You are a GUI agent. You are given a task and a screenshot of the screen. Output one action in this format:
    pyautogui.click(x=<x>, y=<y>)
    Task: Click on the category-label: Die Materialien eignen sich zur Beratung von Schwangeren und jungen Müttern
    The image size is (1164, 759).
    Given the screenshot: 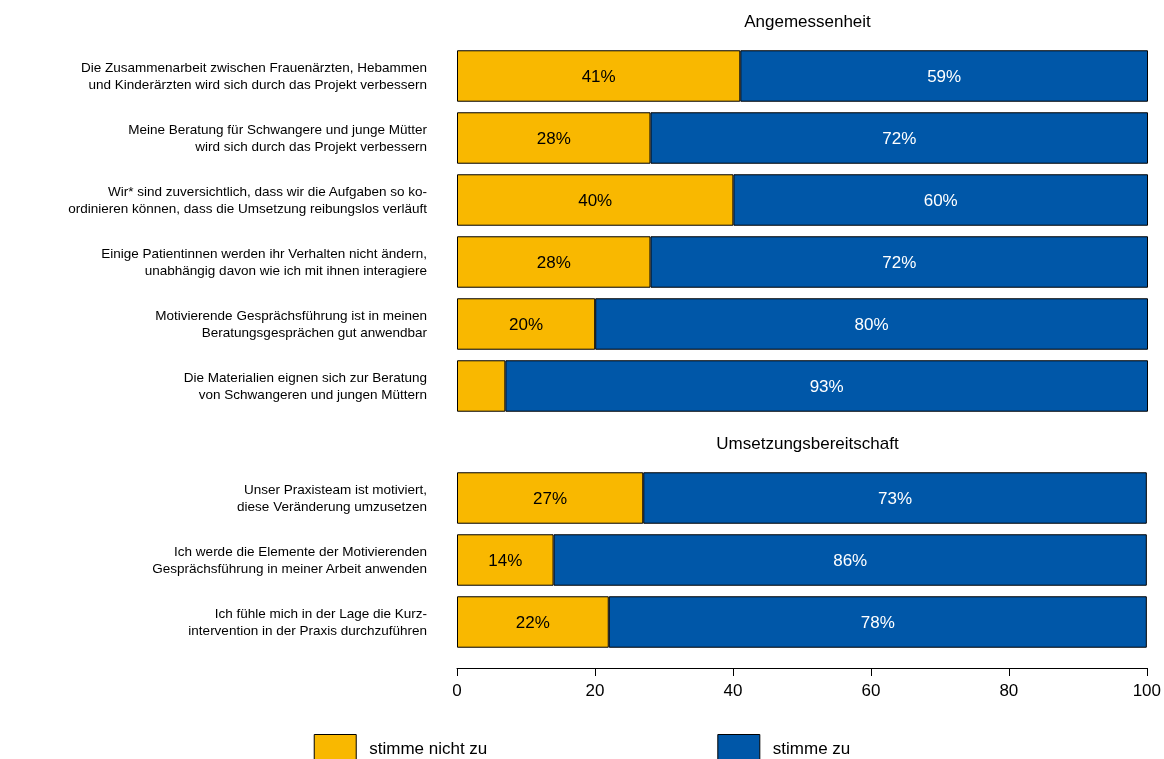 What is the action you would take?
    pyautogui.click(x=305, y=386)
    